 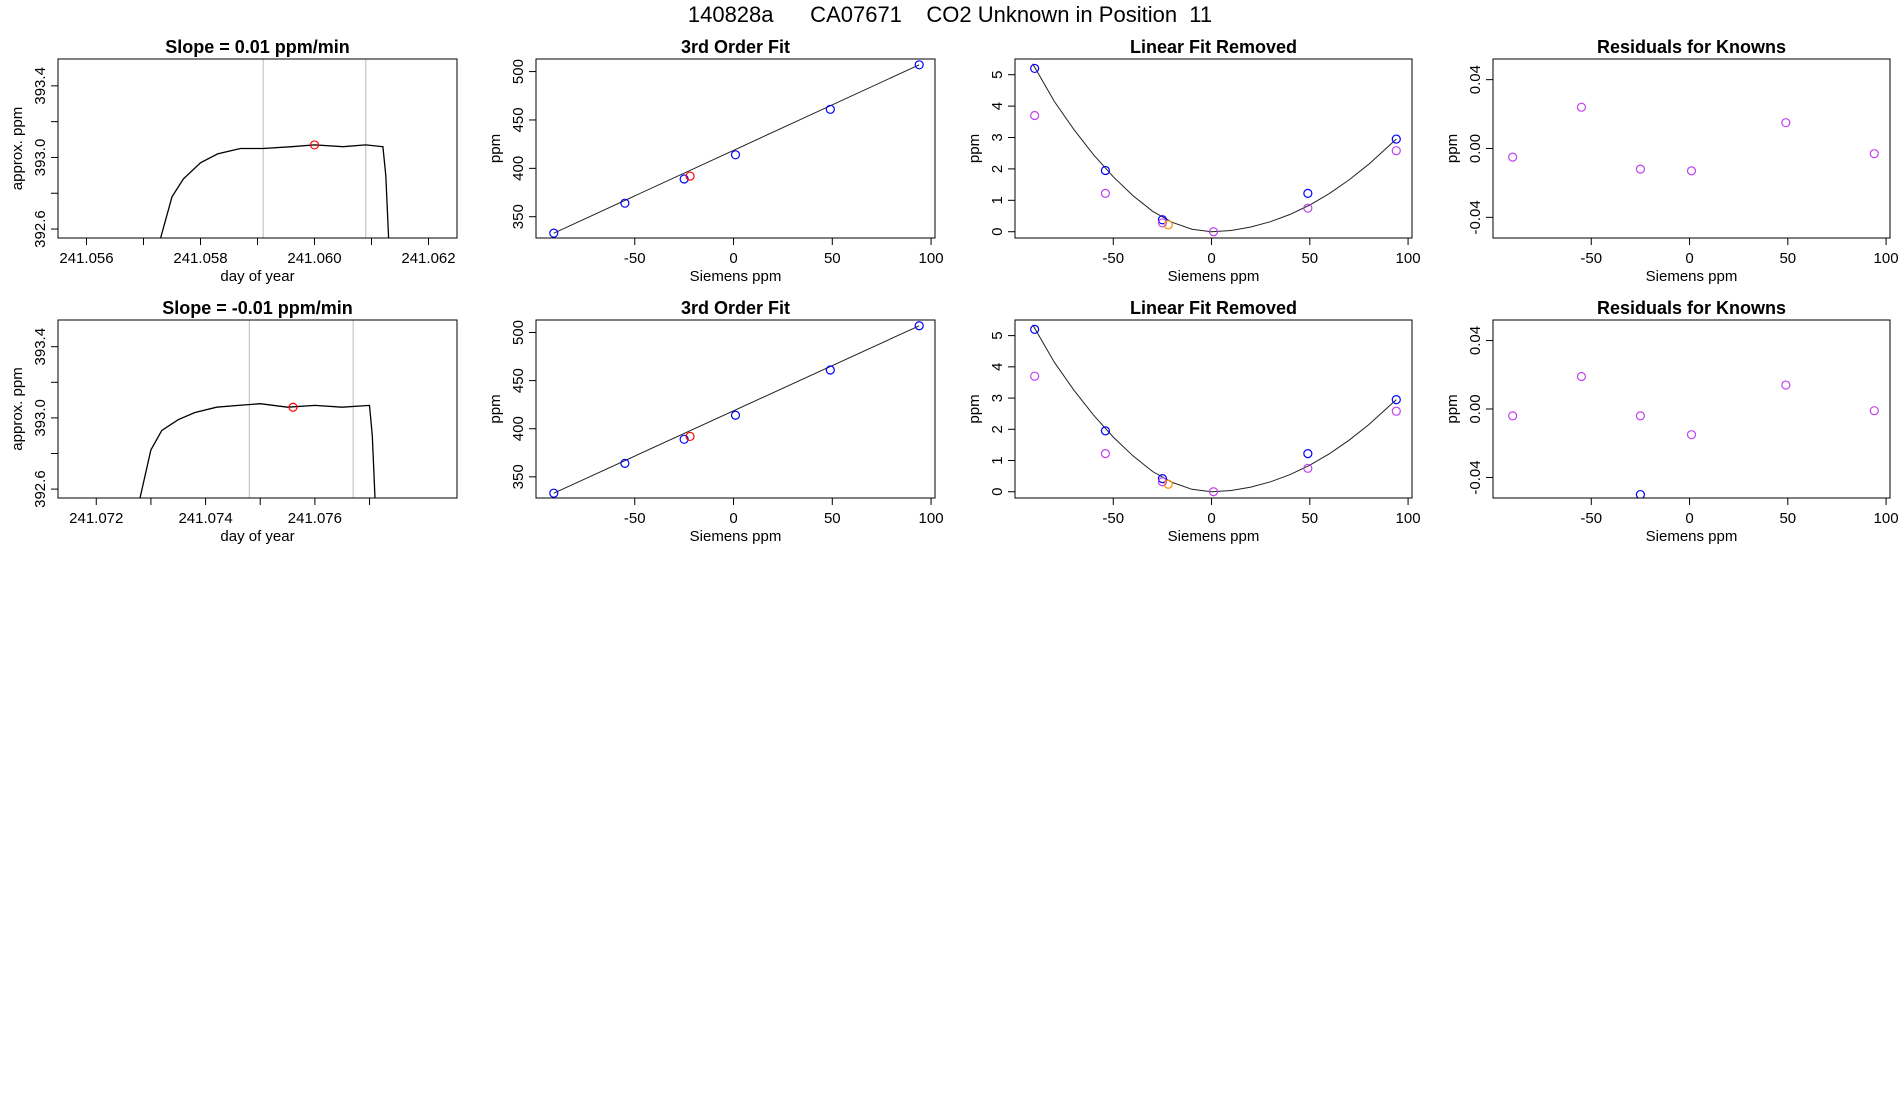 I want to click on y-tick-label: 393.4, so click(x=40, y=347).